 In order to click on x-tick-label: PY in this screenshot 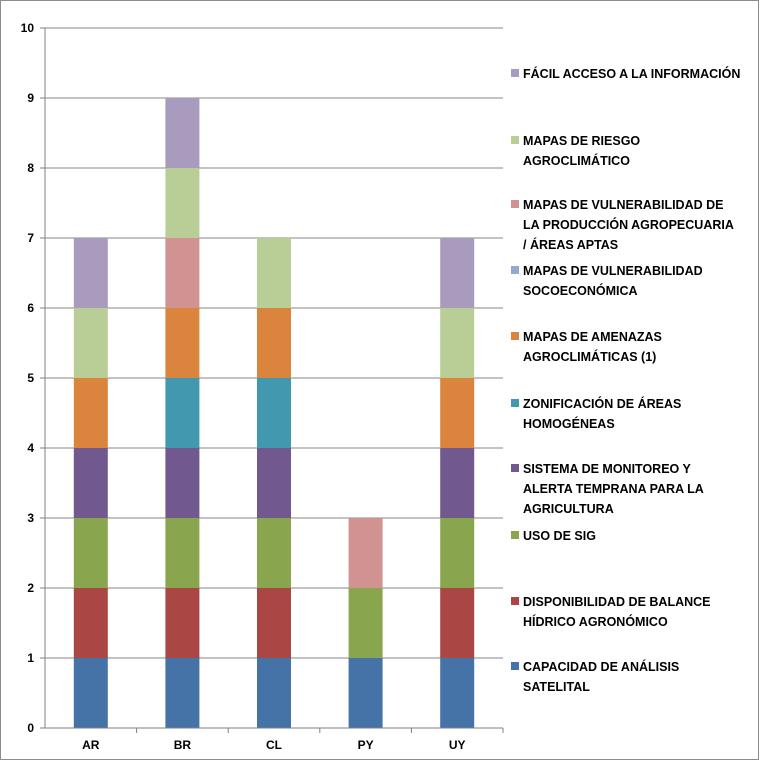, I will do `click(366, 745)`.